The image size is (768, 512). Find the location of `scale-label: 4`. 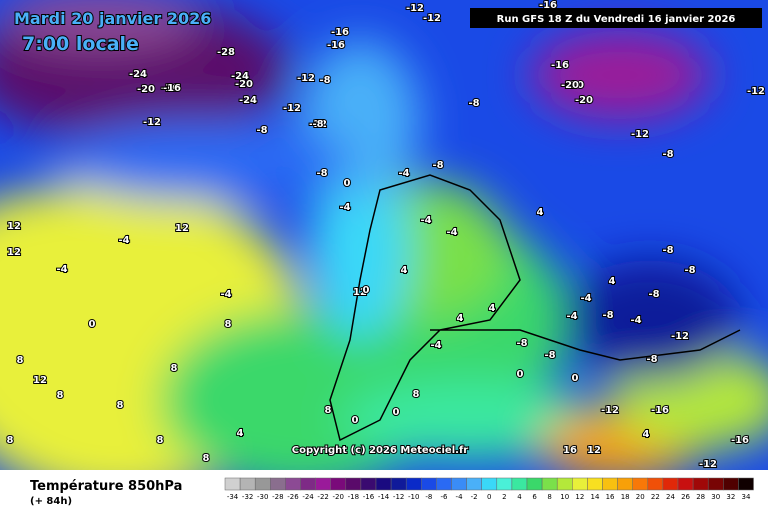

scale-label: 4 is located at coordinates (519, 497).